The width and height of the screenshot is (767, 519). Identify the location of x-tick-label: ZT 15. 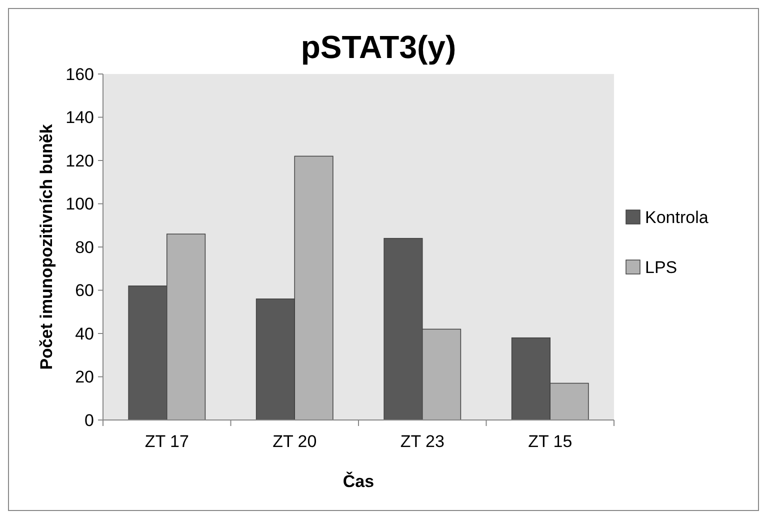
(550, 441).